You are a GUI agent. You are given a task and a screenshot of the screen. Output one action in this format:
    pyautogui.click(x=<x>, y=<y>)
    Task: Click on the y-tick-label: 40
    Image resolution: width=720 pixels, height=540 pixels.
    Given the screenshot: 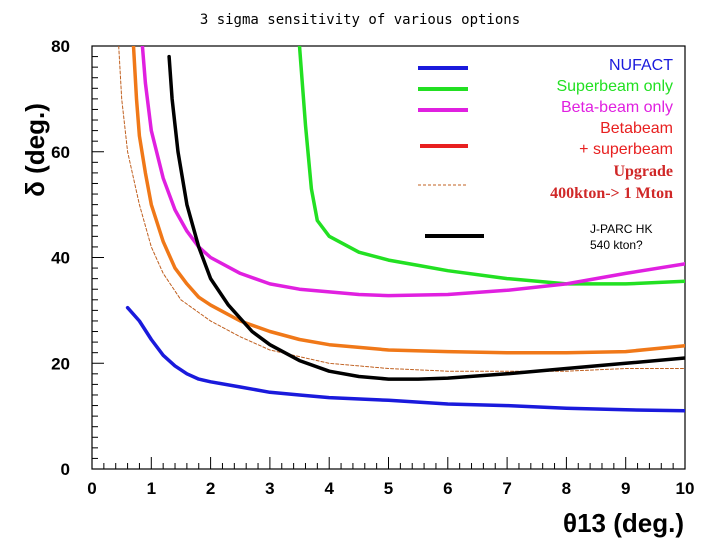 What is the action you would take?
    pyautogui.click(x=60, y=258)
    